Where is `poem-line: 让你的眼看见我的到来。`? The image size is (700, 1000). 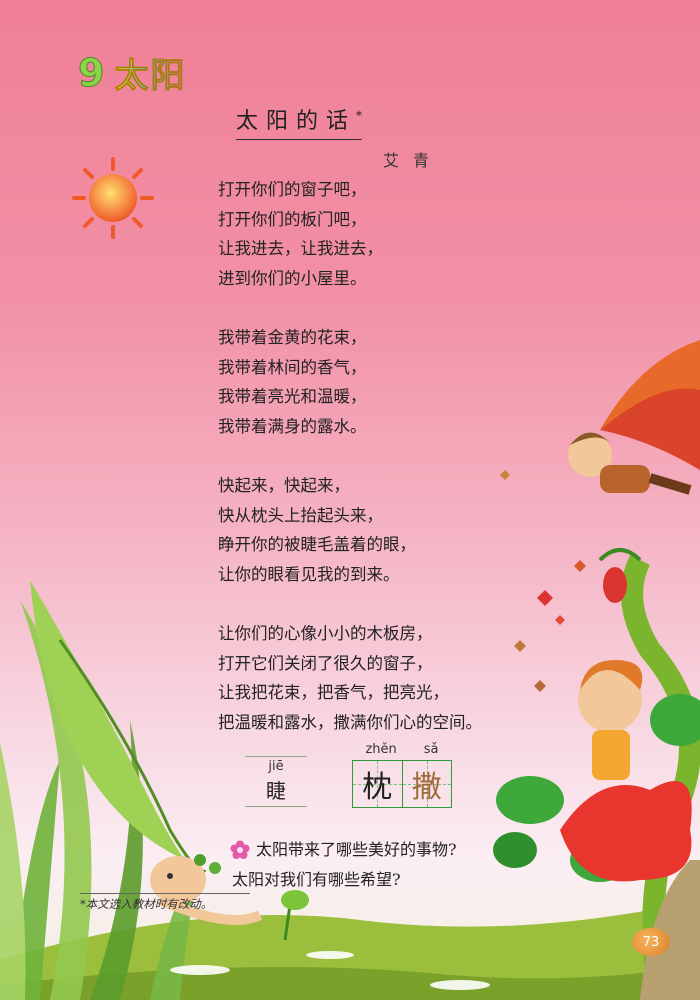
poem-line: 让你的眼看见我的到来。 is located at coordinates (309, 574).